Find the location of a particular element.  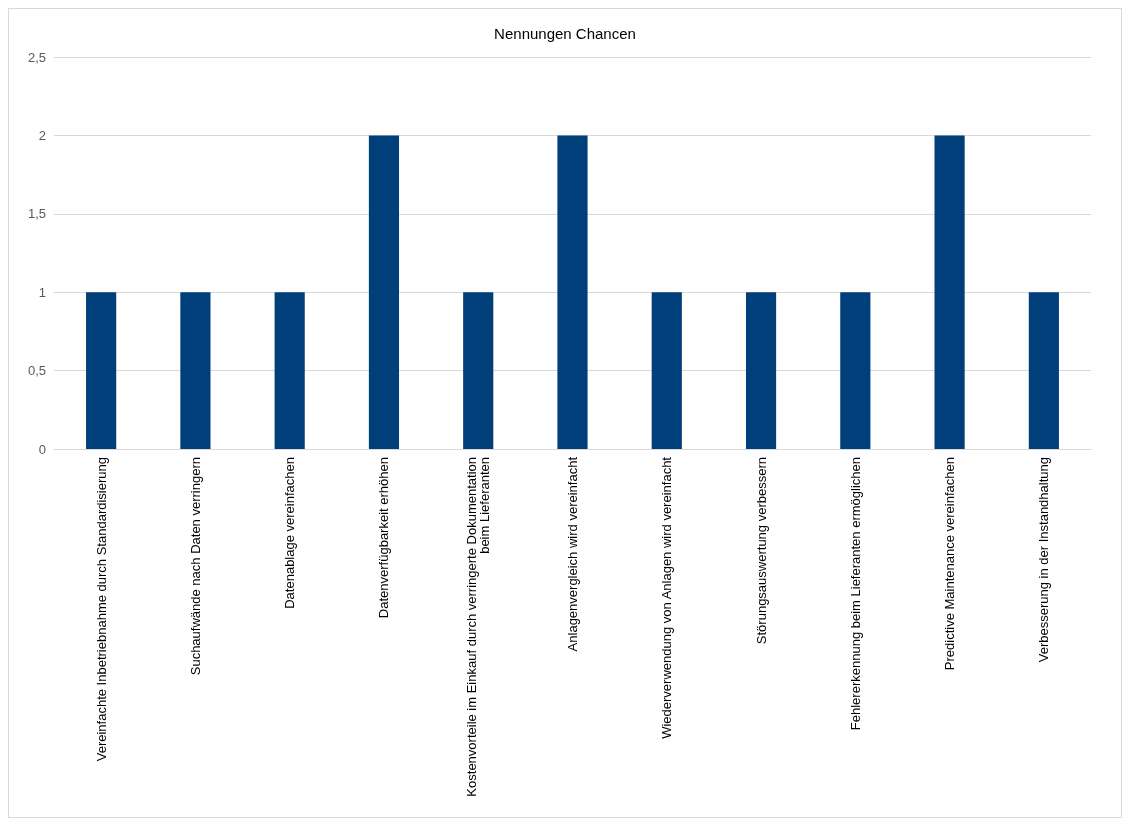

y-tick-label: 1 is located at coordinates (42, 292).